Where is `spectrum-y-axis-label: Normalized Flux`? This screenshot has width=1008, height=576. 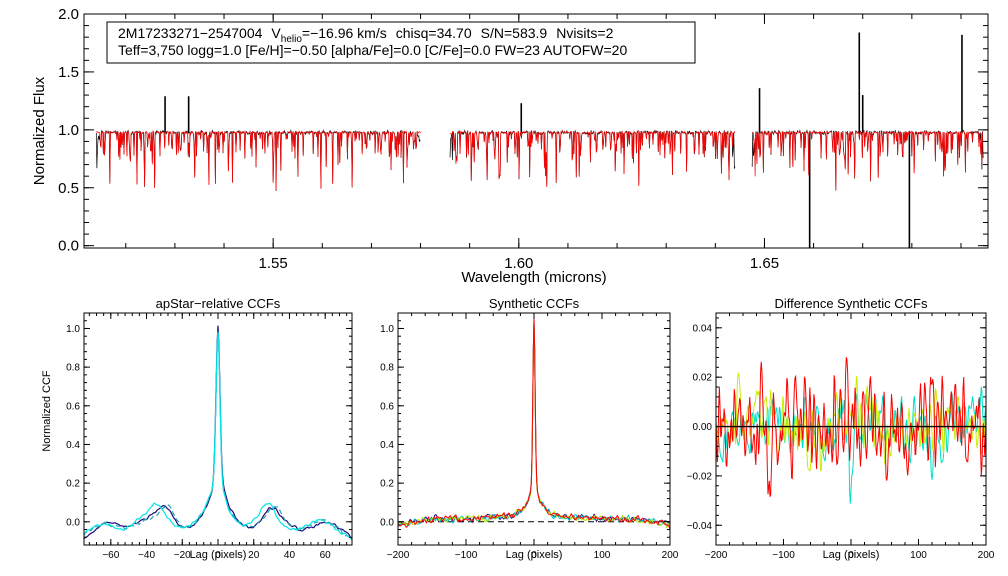 spectrum-y-axis-label: Normalized Flux is located at coordinates (39, 130).